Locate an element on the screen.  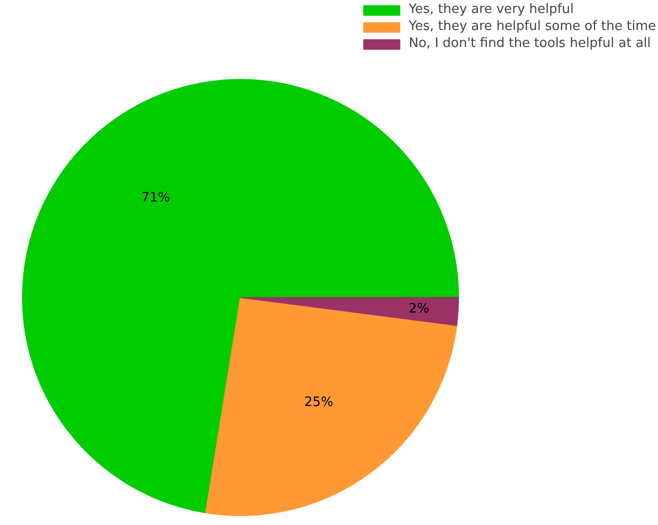
legend-label: Yes, they are very helpful is located at coordinates (491, 9).